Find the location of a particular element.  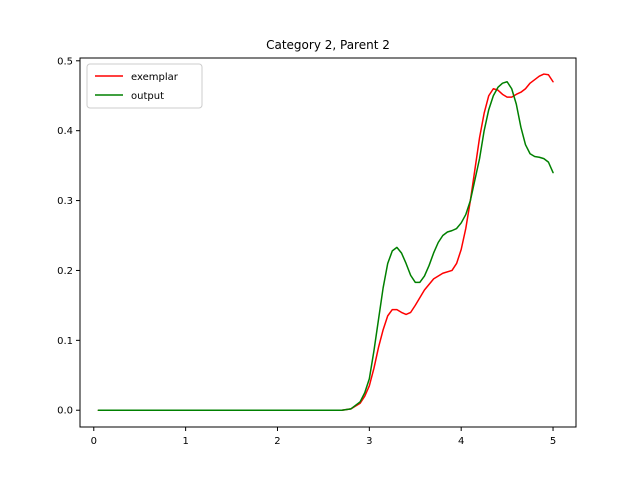

x-tick-label: 4 is located at coordinates (461, 441).